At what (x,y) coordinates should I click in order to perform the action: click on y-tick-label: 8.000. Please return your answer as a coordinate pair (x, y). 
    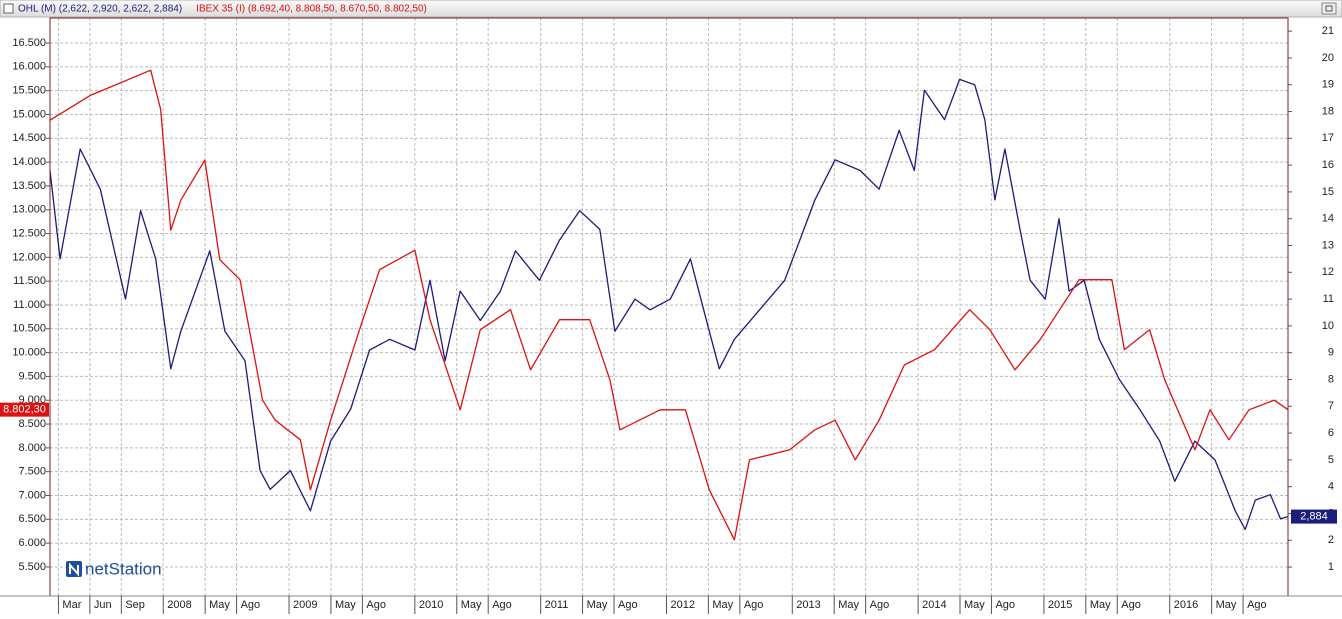
    Looking at the image, I should click on (32, 448).